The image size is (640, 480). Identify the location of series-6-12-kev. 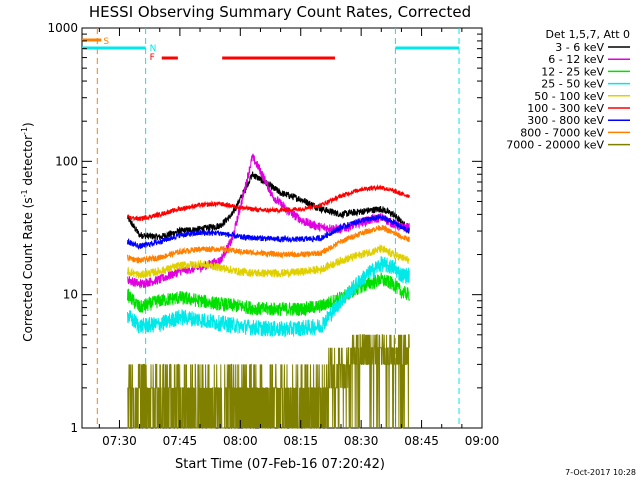
(268, 221).